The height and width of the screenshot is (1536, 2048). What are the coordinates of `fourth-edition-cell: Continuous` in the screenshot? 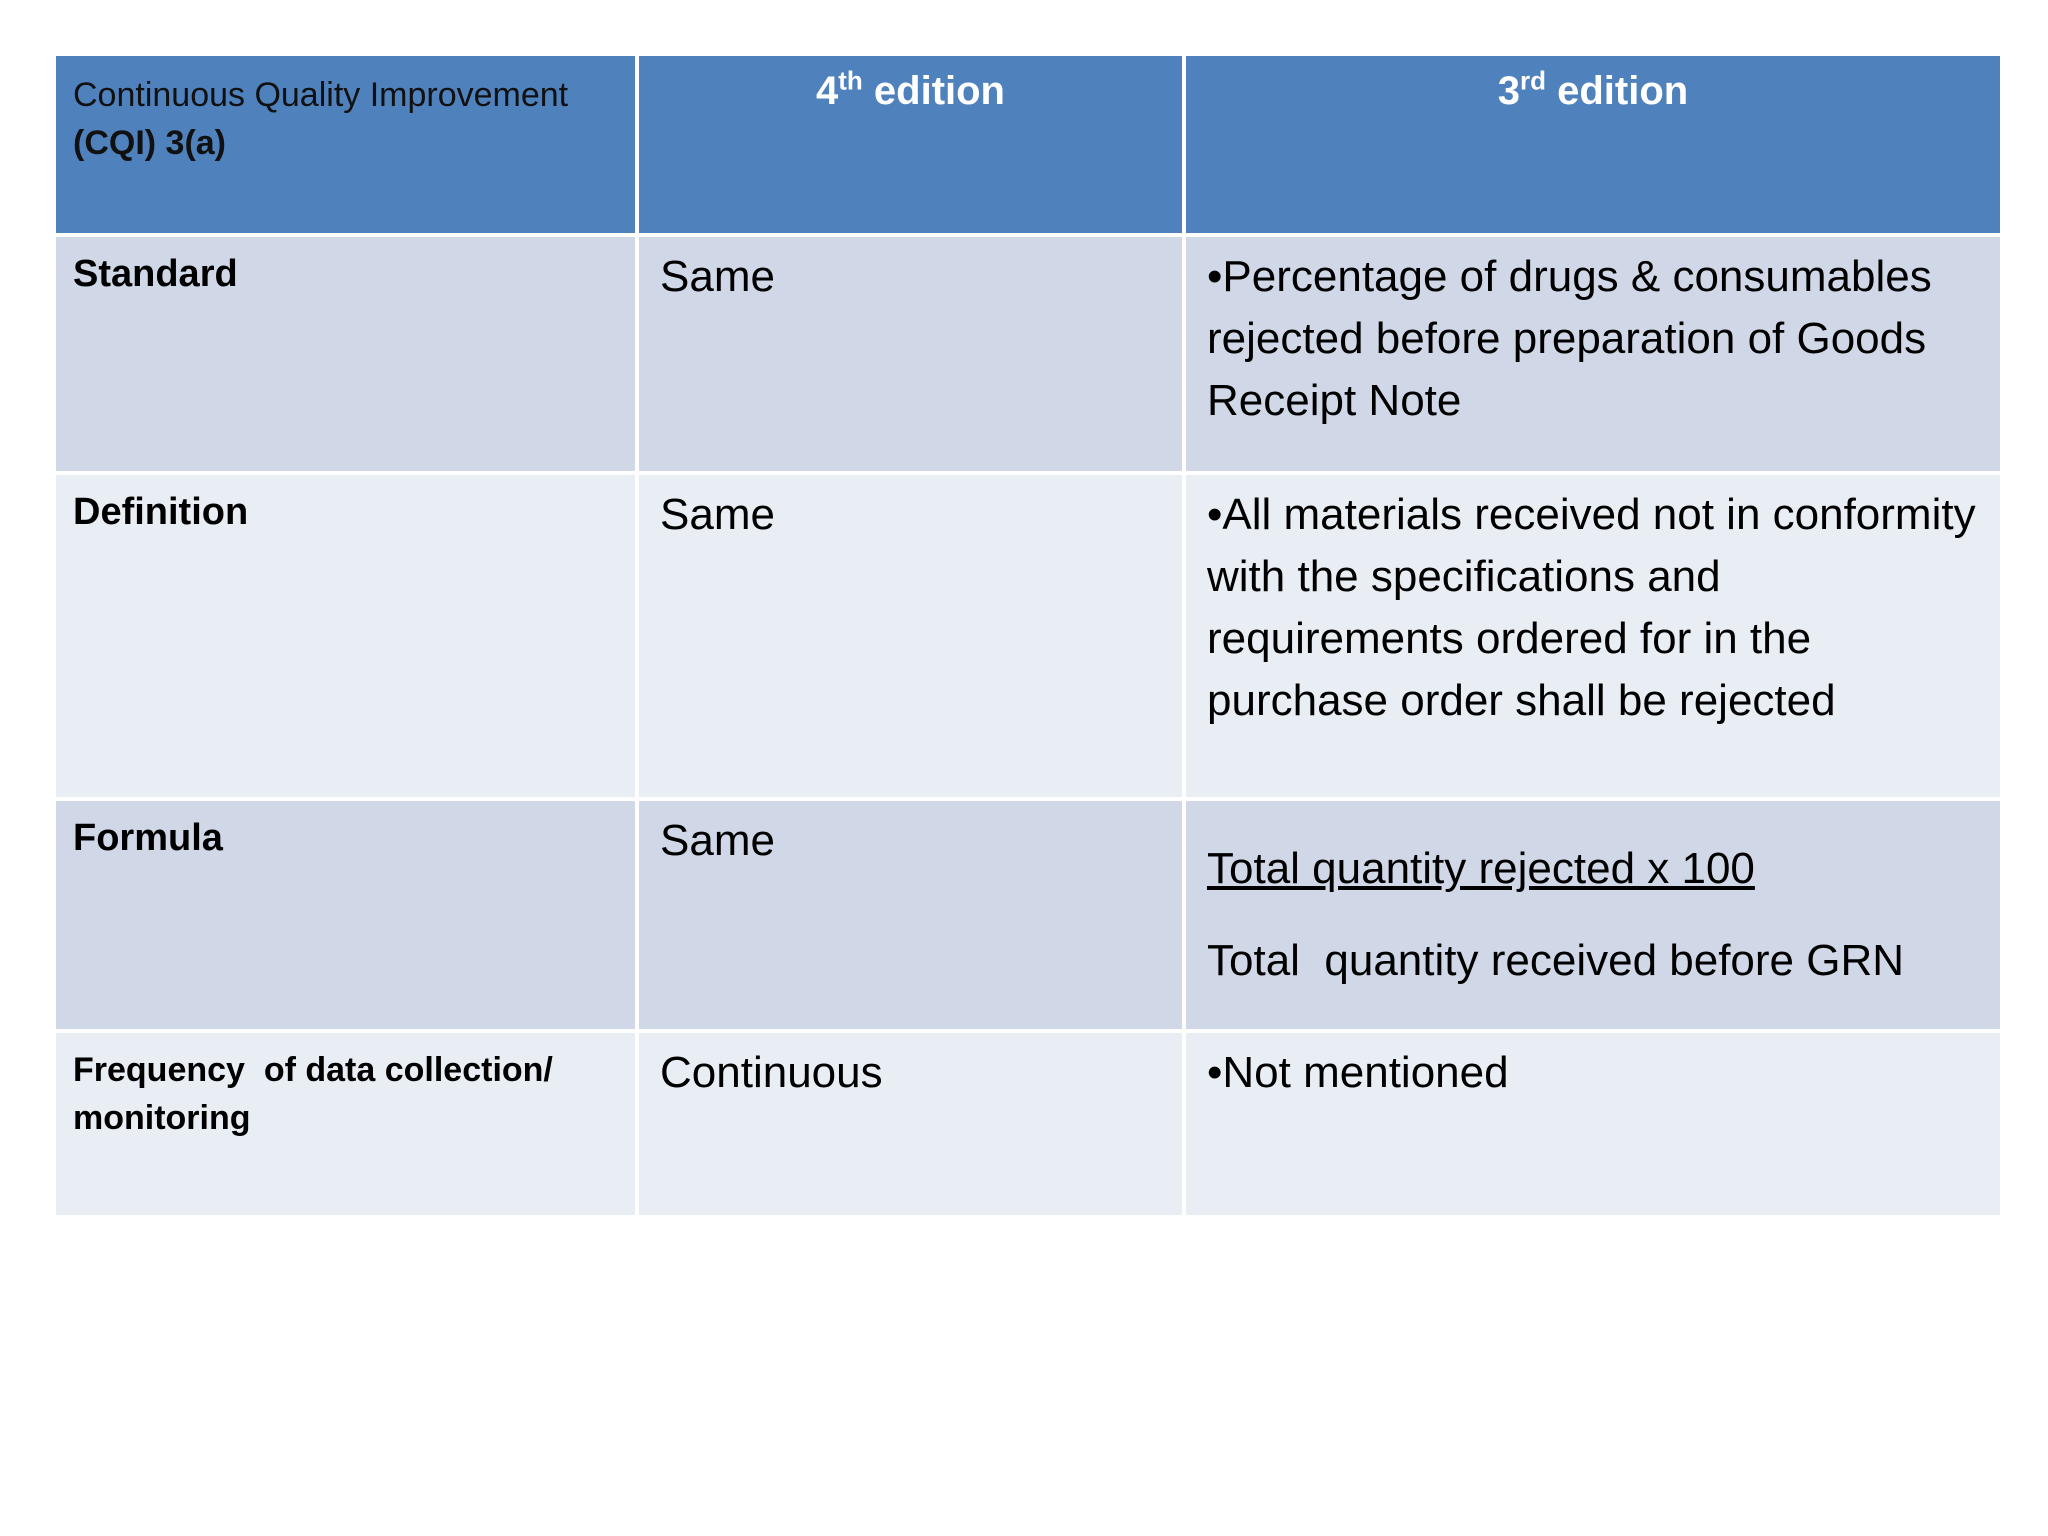 It's located at (910, 1124).